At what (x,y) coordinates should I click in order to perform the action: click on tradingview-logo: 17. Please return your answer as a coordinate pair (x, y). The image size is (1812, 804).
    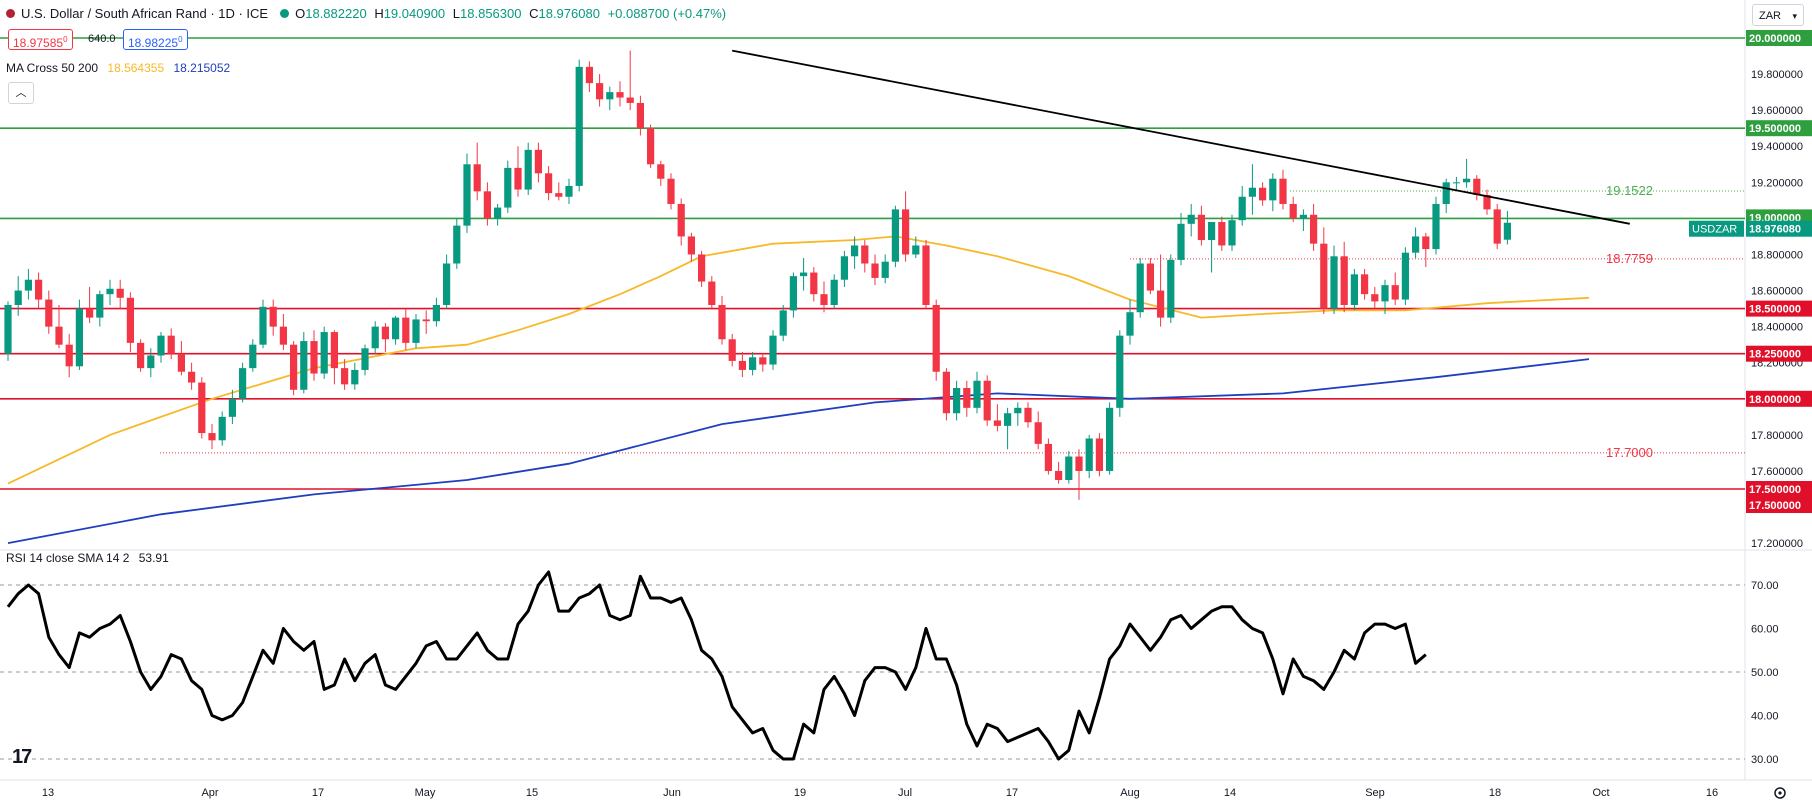
    Looking at the image, I should click on (22, 757).